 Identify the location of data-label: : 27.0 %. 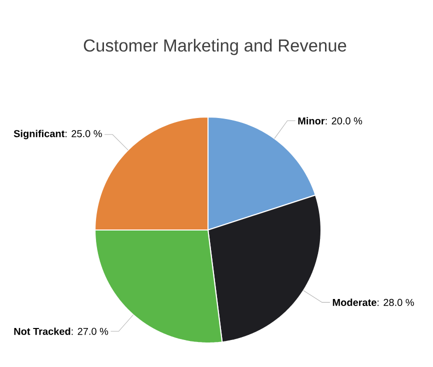
(90, 331).